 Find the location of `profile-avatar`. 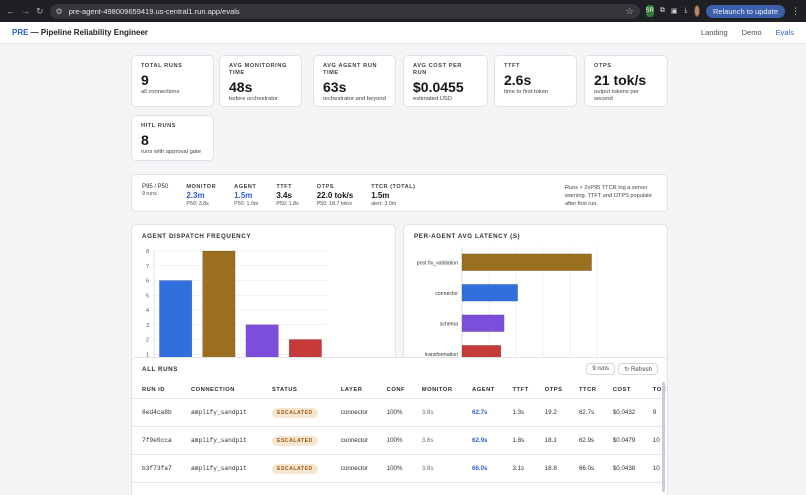

profile-avatar is located at coordinates (697, 11).